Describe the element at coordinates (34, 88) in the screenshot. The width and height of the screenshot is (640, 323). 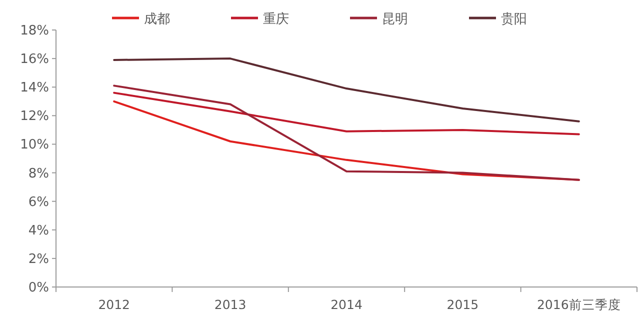
I see `y-tick-label: 14%` at that location.